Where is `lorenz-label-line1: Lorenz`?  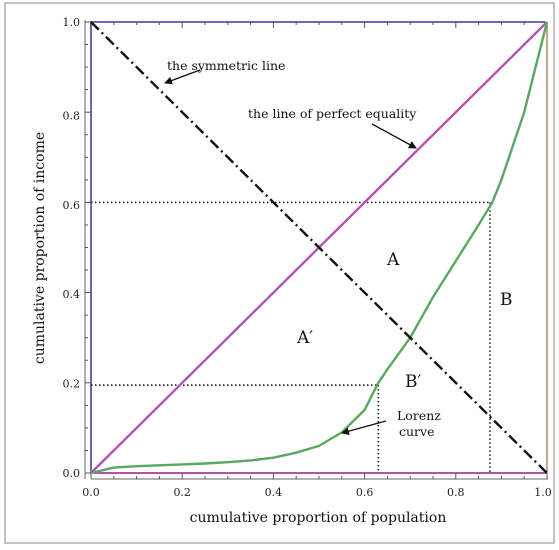 lorenz-label-line1: Lorenz is located at coordinates (419, 415).